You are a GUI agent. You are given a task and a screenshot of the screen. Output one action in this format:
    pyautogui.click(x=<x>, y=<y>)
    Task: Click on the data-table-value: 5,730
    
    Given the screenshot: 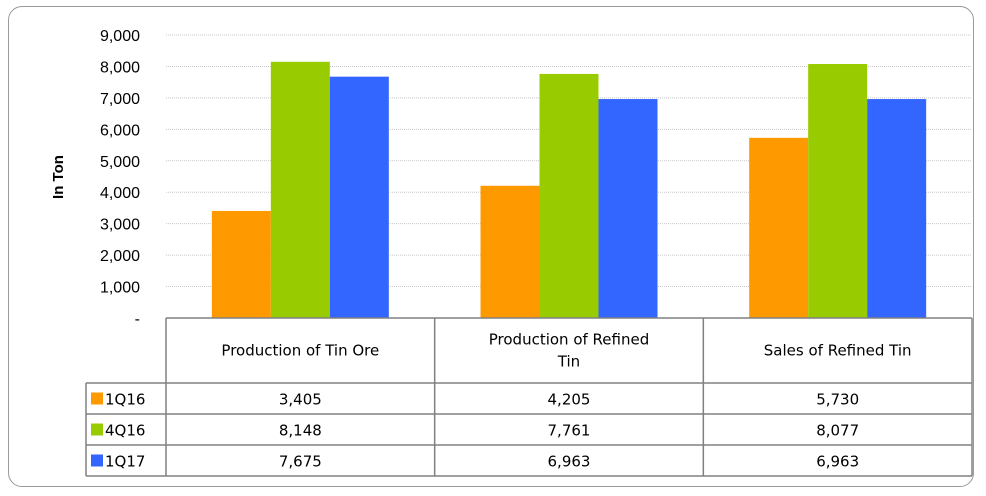 What is the action you would take?
    pyautogui.click(x=837, y=400)
    